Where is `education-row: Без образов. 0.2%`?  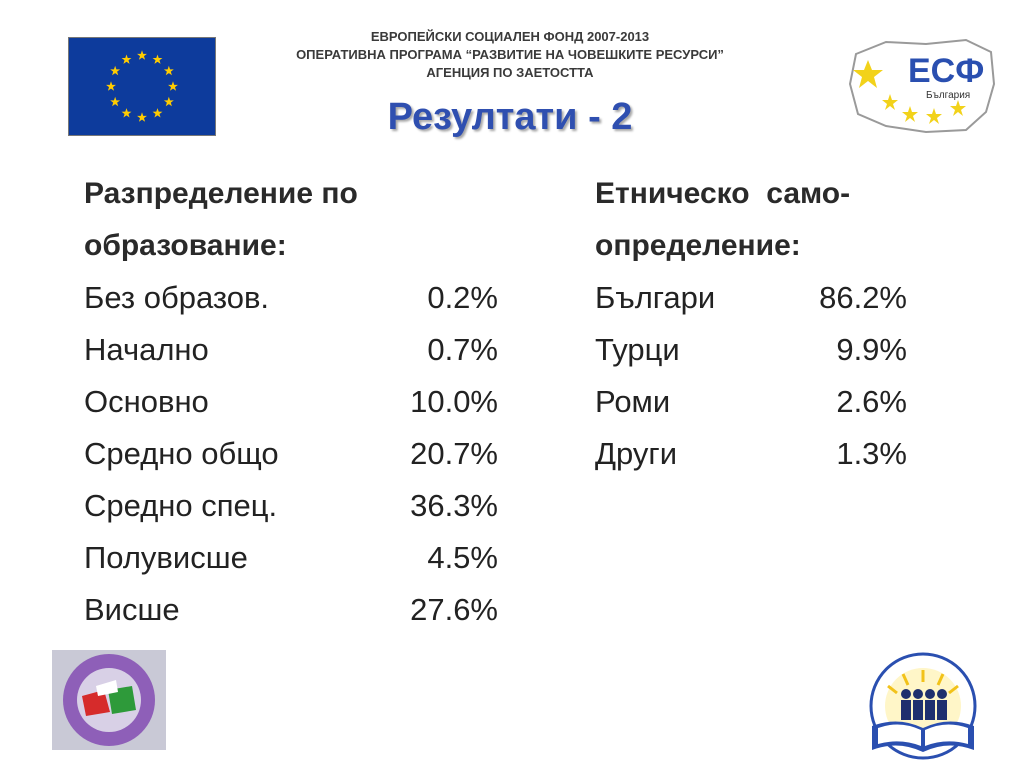 education-row: Без образов. 0.2% is located at coordinates (291, 298).